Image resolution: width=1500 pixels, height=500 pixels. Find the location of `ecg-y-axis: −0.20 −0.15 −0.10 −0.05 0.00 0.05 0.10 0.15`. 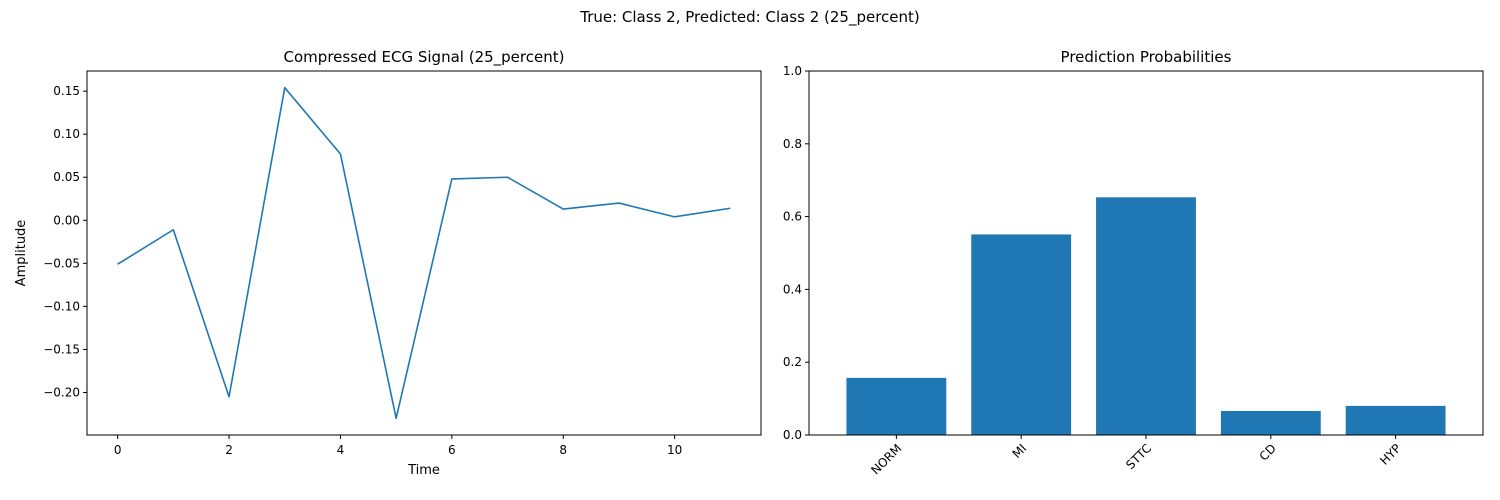

ecg-y-axis: −0.20 −0.15 −0.10 −0.05 0.00 0.05 0.10 0.15 is located at coordinates (65, 241).